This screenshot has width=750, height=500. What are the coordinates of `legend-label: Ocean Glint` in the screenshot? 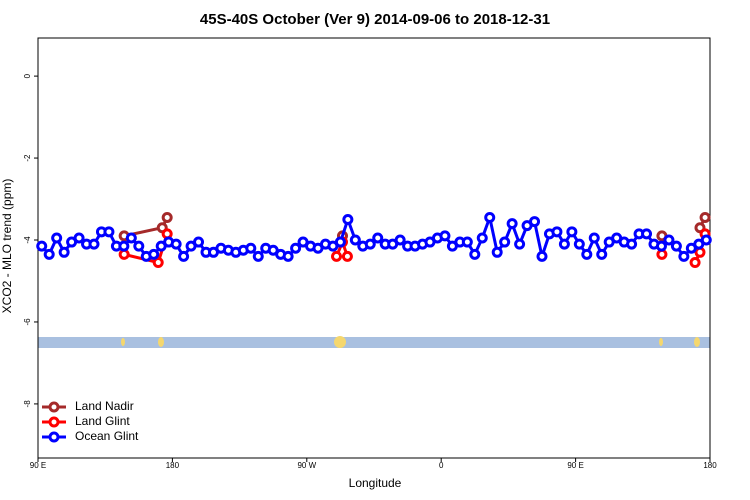 It's located at (107, 436).